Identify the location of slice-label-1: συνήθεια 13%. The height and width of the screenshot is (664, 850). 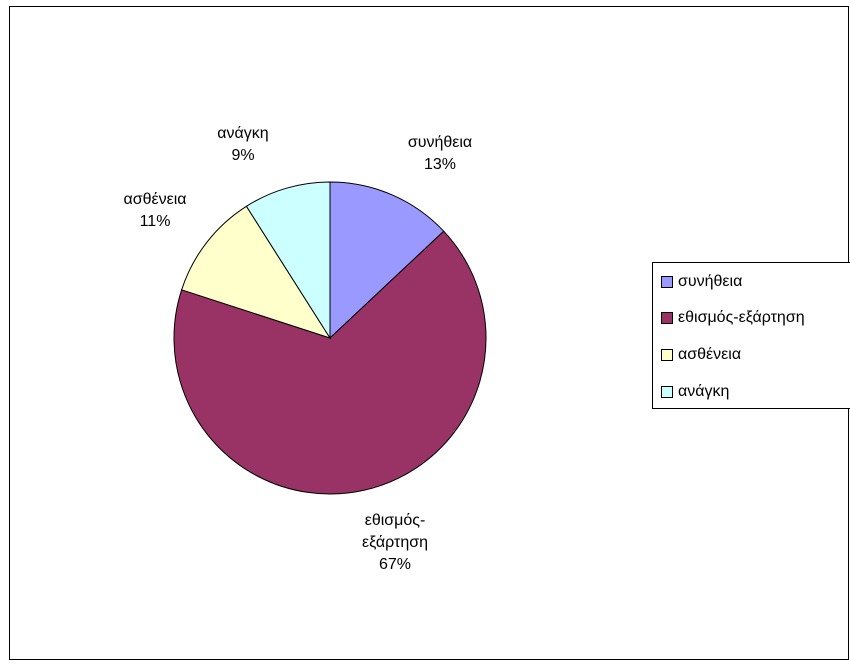
(440, 153).